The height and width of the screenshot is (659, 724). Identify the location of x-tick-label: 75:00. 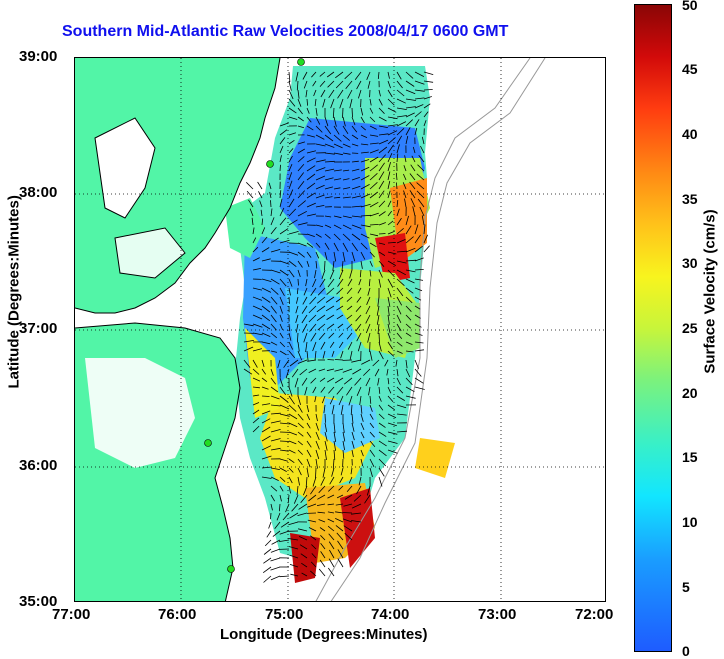
(284, 614).